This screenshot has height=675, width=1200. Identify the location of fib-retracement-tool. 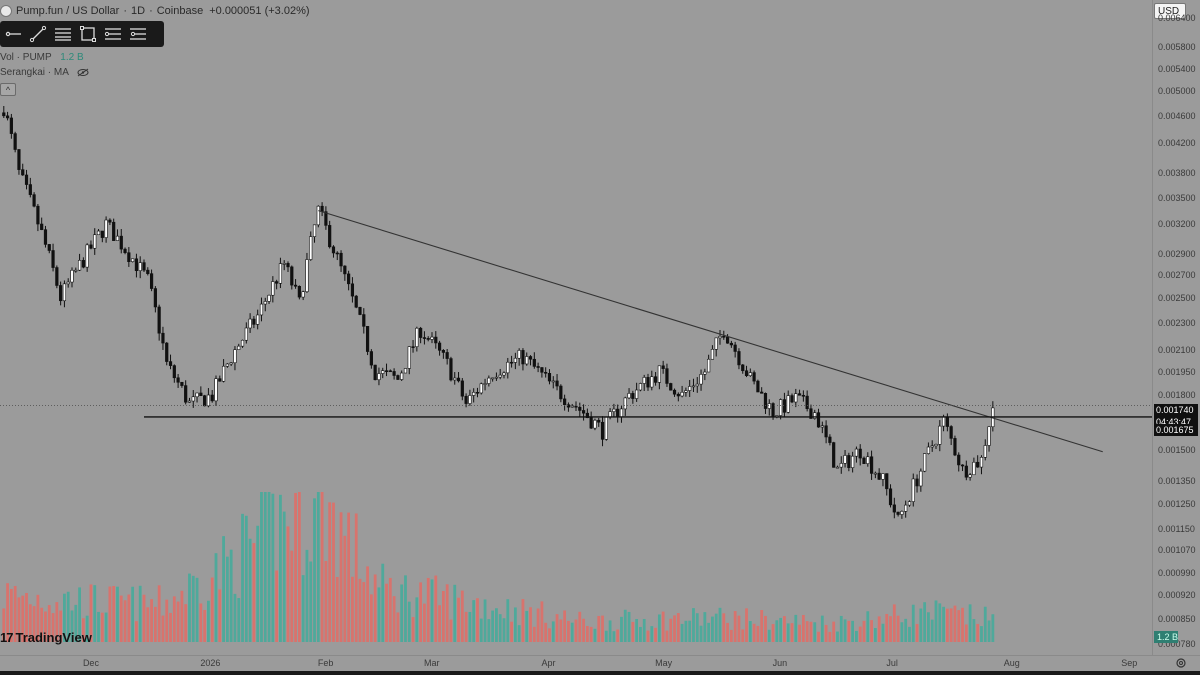
(113, 34).